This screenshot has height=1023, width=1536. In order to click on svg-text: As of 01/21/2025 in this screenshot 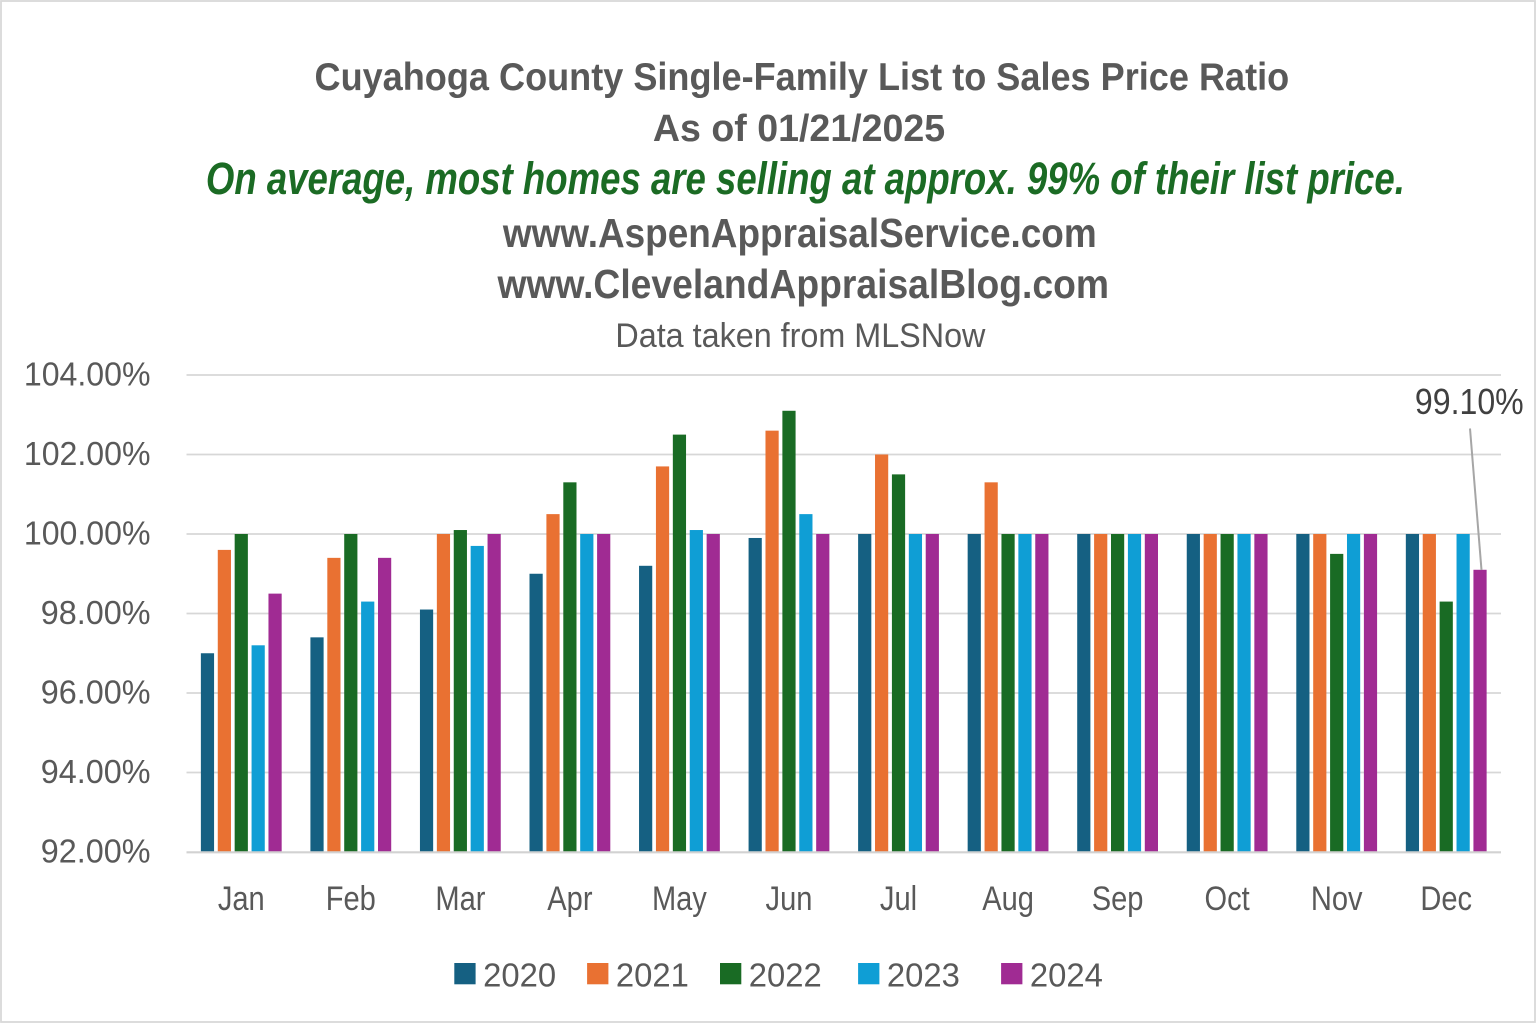, I will do `click(799, 129)`.